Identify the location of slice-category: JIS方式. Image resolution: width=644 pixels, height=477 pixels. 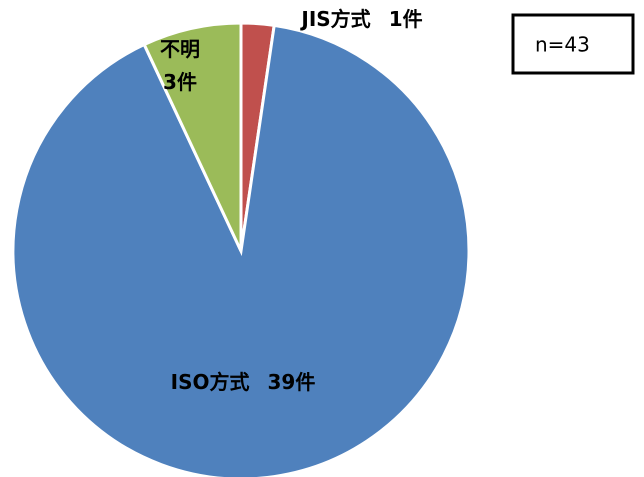
(334, 19).